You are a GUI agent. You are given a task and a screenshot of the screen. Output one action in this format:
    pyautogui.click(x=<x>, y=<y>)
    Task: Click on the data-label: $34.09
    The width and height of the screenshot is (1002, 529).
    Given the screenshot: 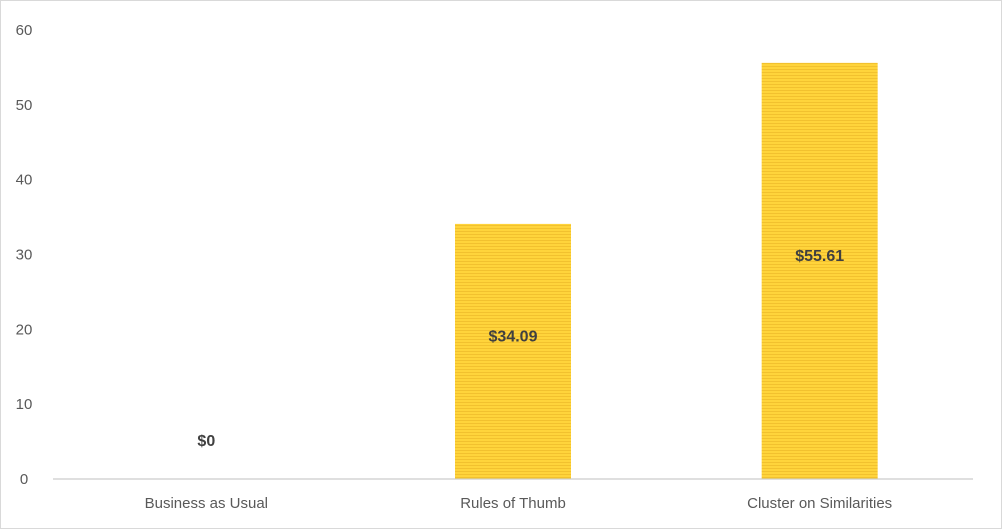 What is the action you would take?
    pyautogui.click(x=513, y=336)
    